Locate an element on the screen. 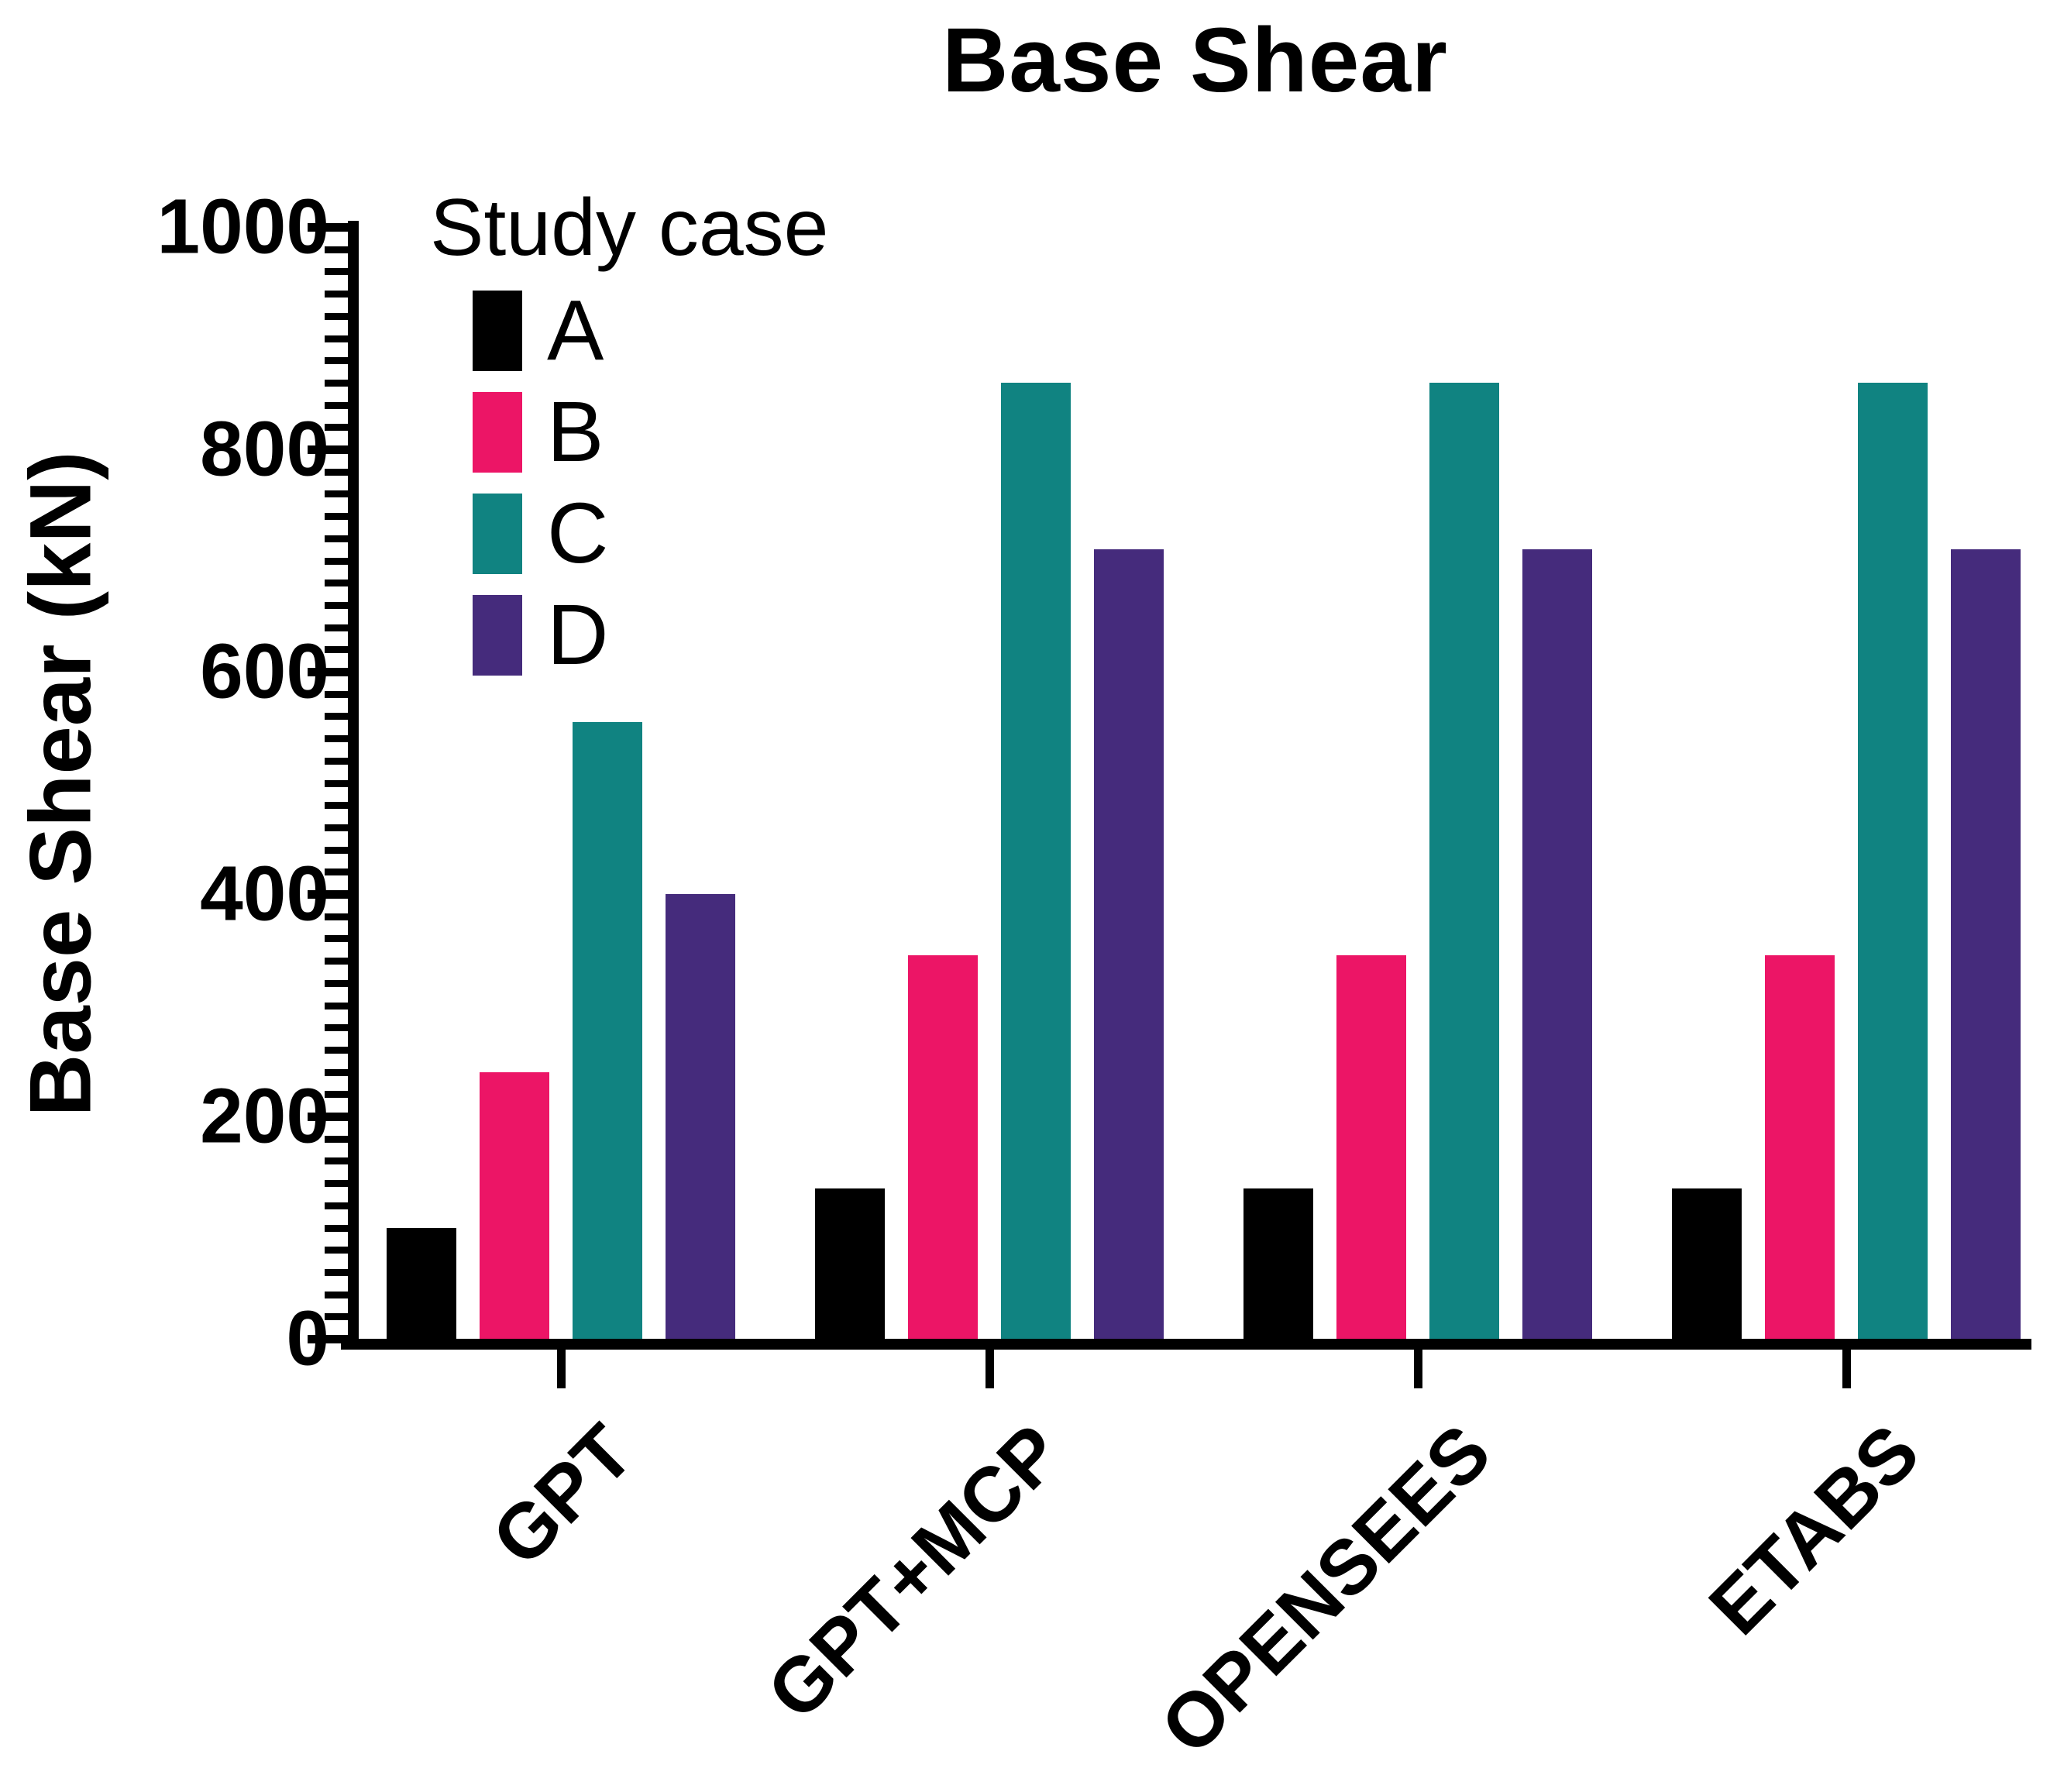 The height and width of the screenshot is (1792, 2057). bar-B-ETABS is located at coordinates (1800, 1146).